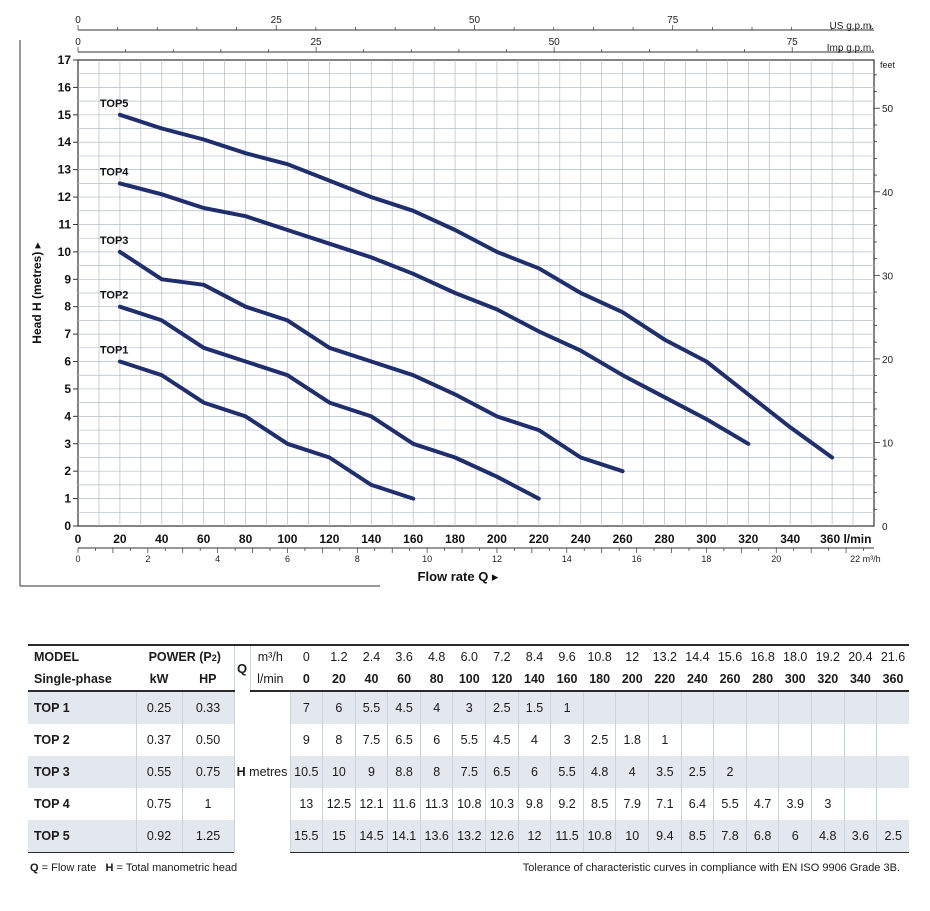  I want to click on x-tick-label: 120, so click(329, 539).